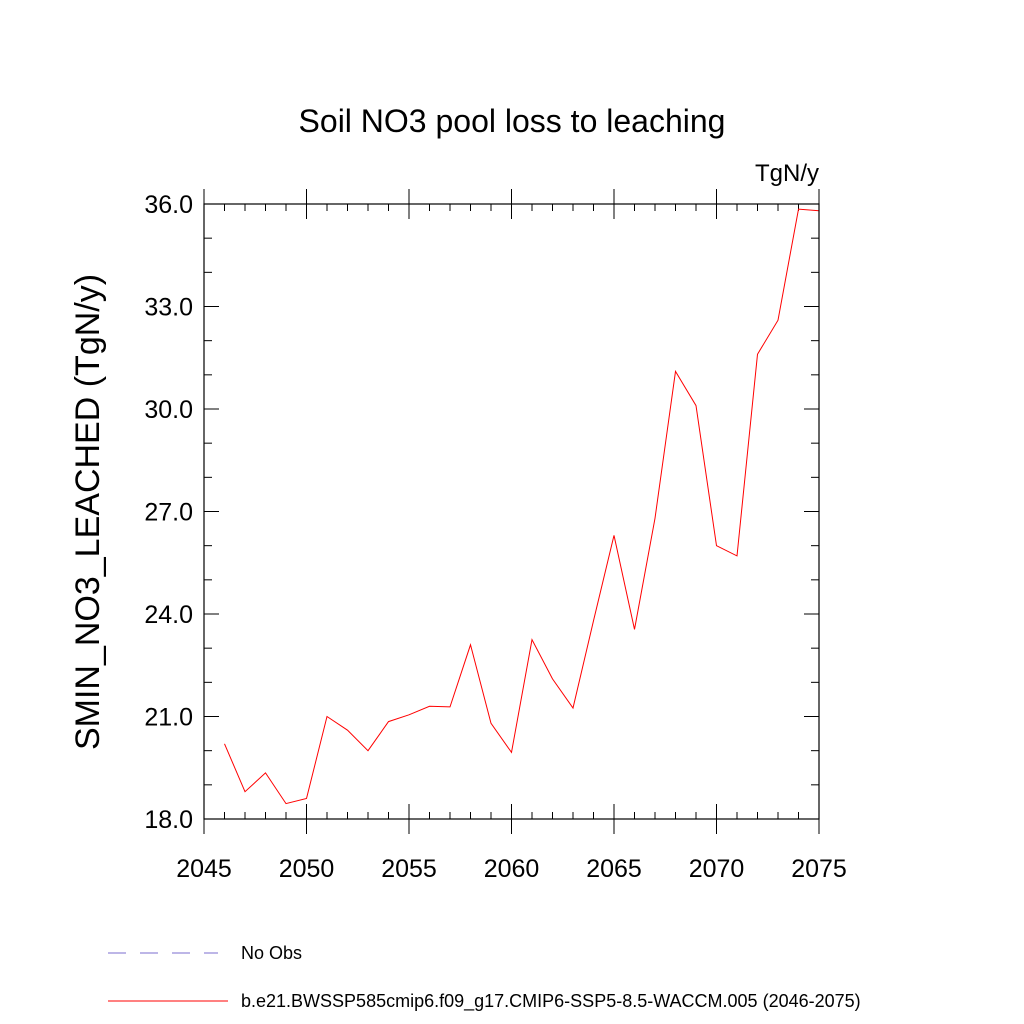 Image resolution: width=1024 pixels, height=1024 pixels. Describe the element at coordinates (168, 718) in the screenshot. I see `y-tick-label: 21.0` at that location.